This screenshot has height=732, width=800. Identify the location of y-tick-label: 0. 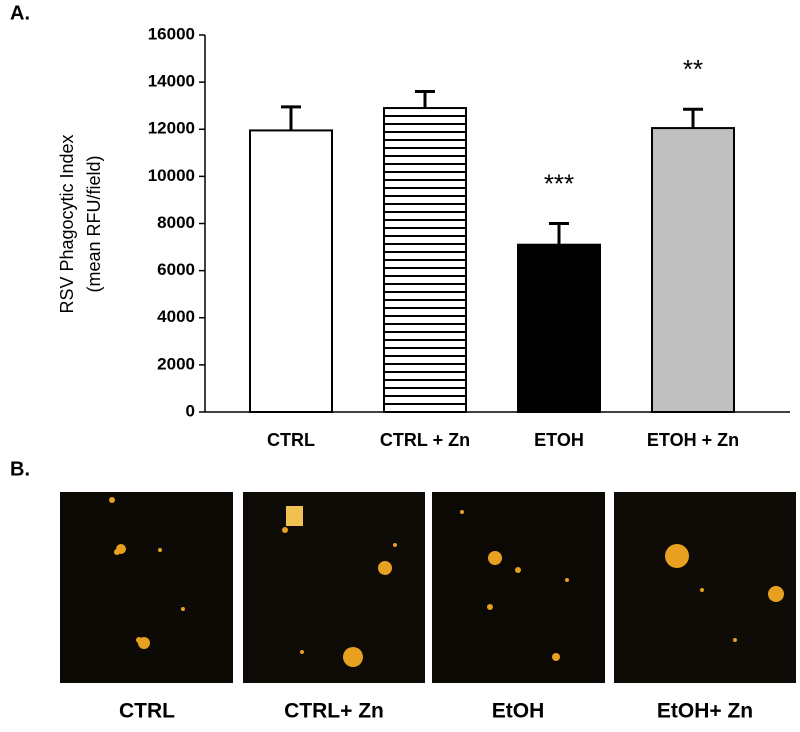
(190, 410).